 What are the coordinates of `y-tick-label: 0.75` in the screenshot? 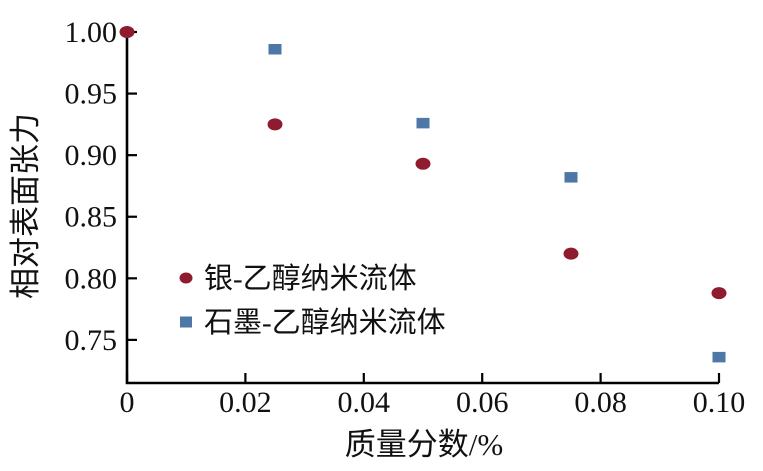 It's located at (91, 340).